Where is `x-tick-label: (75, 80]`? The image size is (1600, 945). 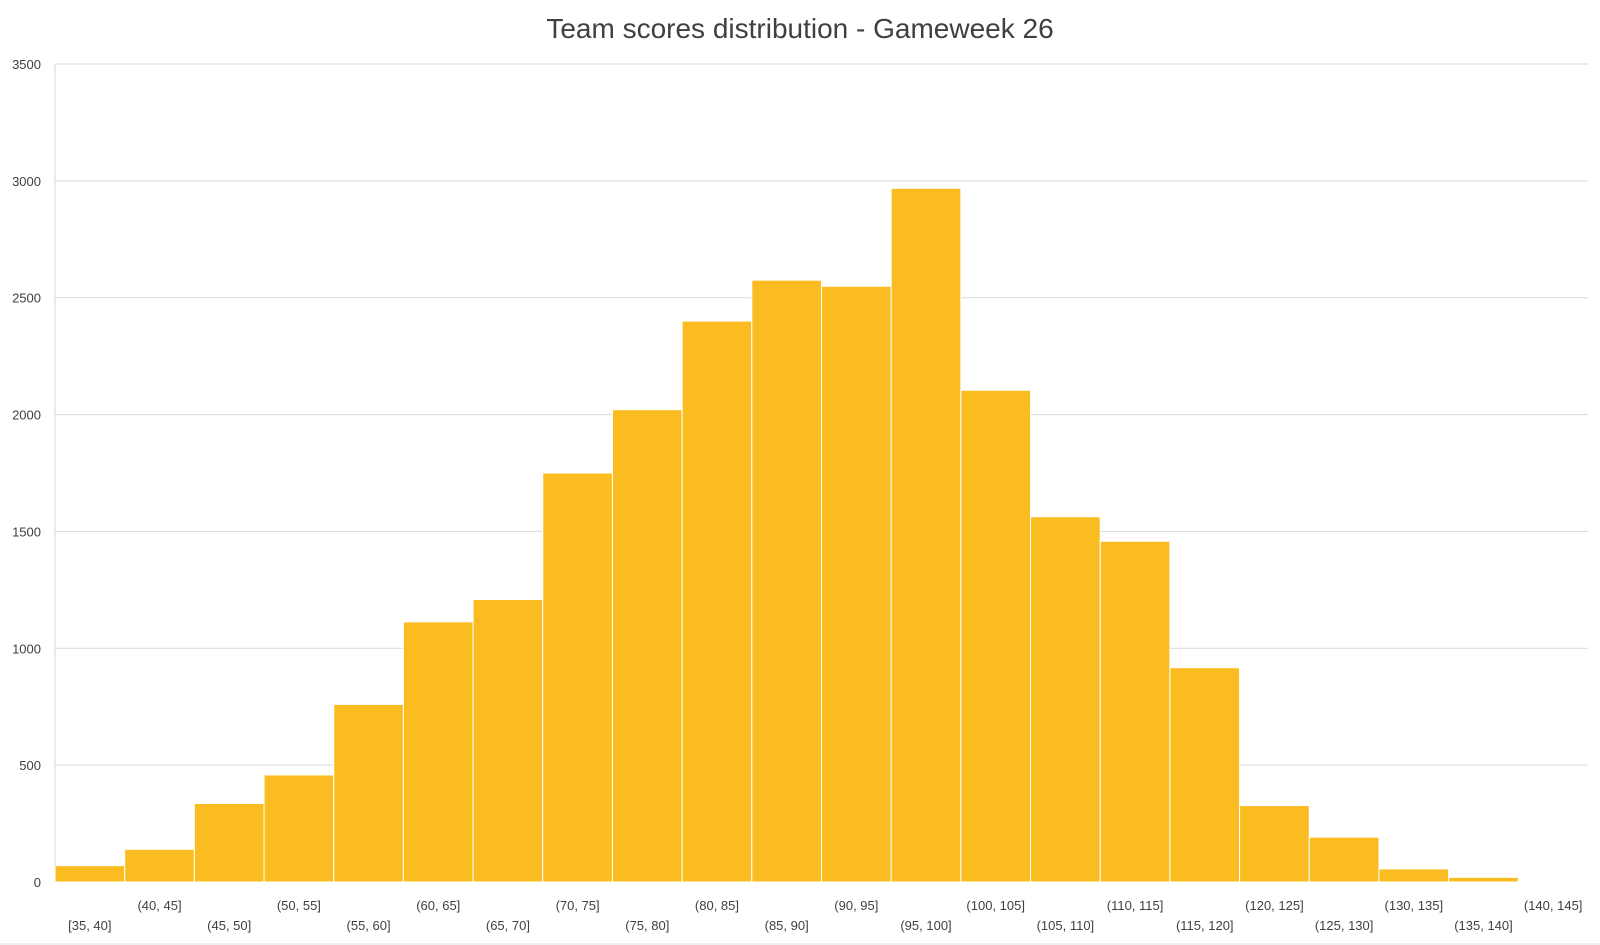 x-tick-label: (75, 80] is located at coordinates (647, 925).